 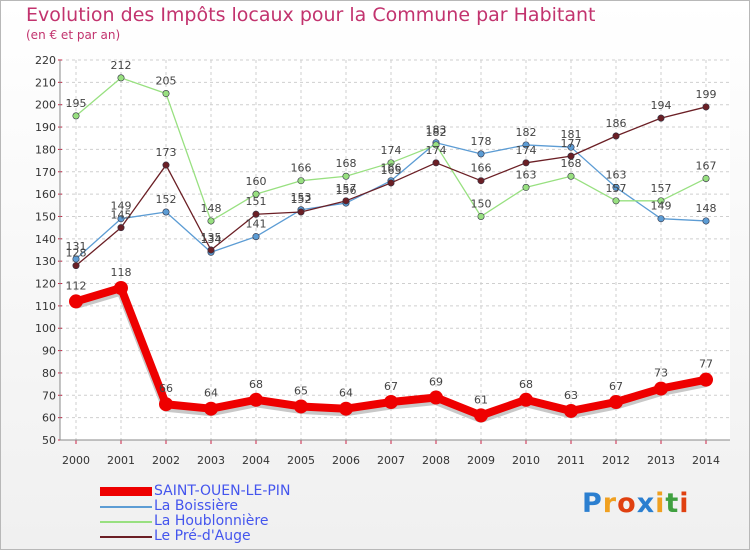 I want to click on y-tick-label: 190, so click(x=45, y=127).